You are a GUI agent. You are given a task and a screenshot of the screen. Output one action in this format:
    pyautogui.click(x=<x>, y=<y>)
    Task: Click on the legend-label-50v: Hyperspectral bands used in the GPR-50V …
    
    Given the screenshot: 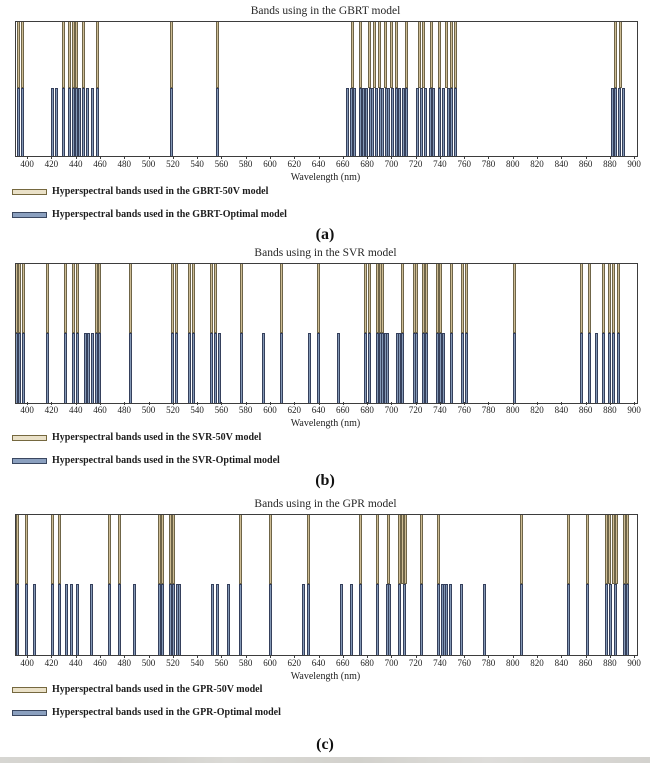 What is the action you would take?
    pyautogui.click(x=157, y=689)
    